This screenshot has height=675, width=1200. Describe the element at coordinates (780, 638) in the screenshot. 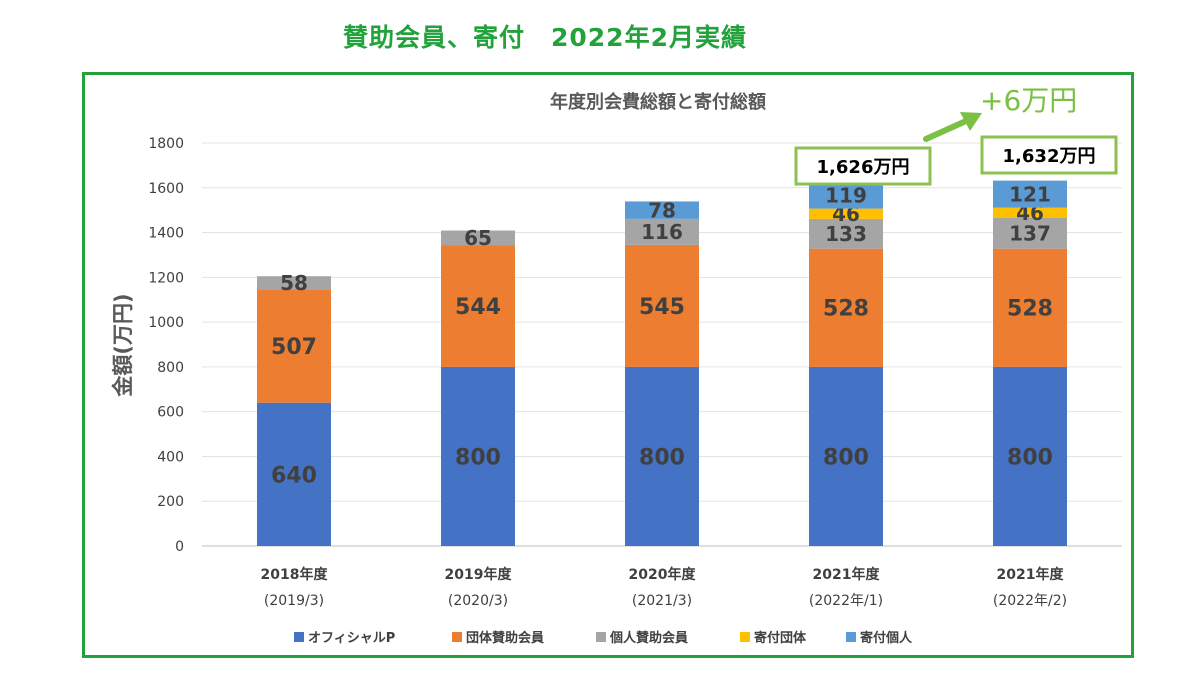

I see `legend-label: 寄付団体` at that location.